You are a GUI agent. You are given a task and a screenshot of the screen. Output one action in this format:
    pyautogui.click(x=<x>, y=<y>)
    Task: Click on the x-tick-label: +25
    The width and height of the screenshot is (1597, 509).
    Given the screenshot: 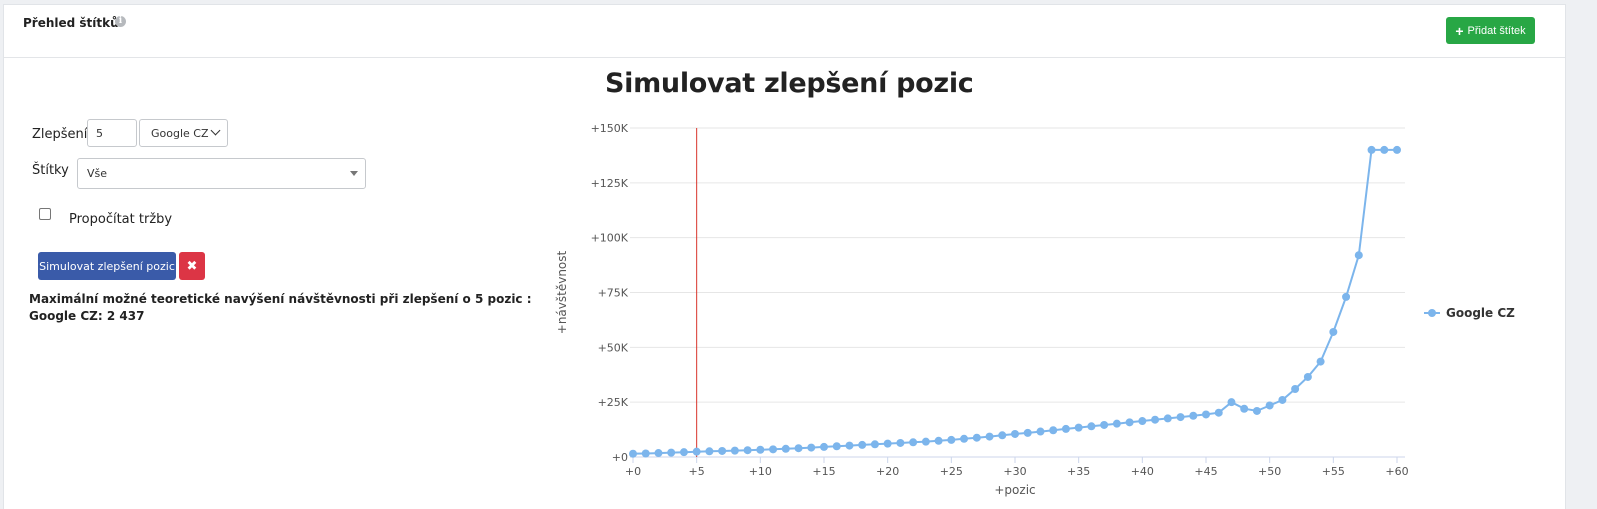 What is the action you would take?
    pyautogui.click(x=951, y=471)
    